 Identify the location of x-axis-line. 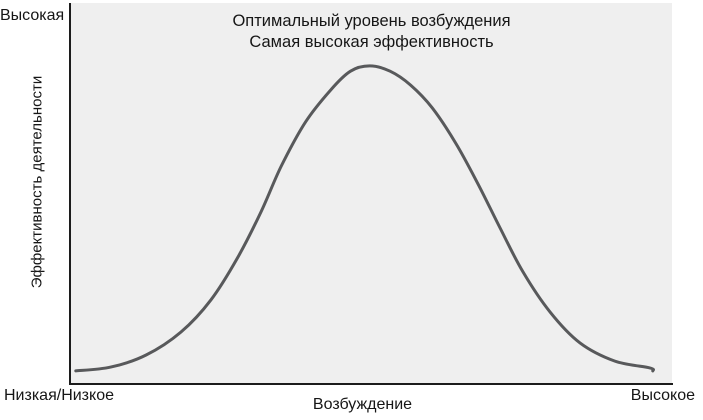
(371, 384).